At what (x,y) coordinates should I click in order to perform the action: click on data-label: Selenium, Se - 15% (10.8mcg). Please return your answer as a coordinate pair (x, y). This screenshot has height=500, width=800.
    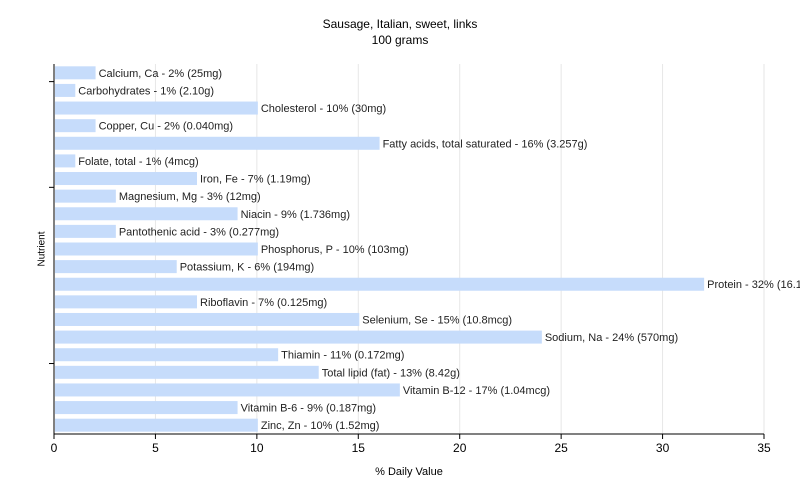
    Looking at the image, I should click on (437, 320).